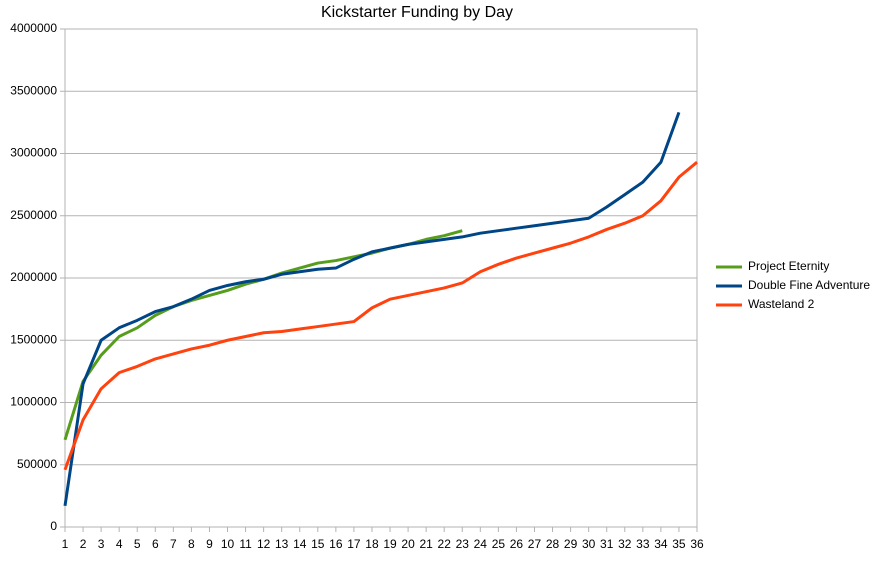 The image size is (878, 564). What do you see at coordinates (809, 285) in the screenshot?
I see `legend-label: Double Fine Adventure` at bounding box center [809, 285].